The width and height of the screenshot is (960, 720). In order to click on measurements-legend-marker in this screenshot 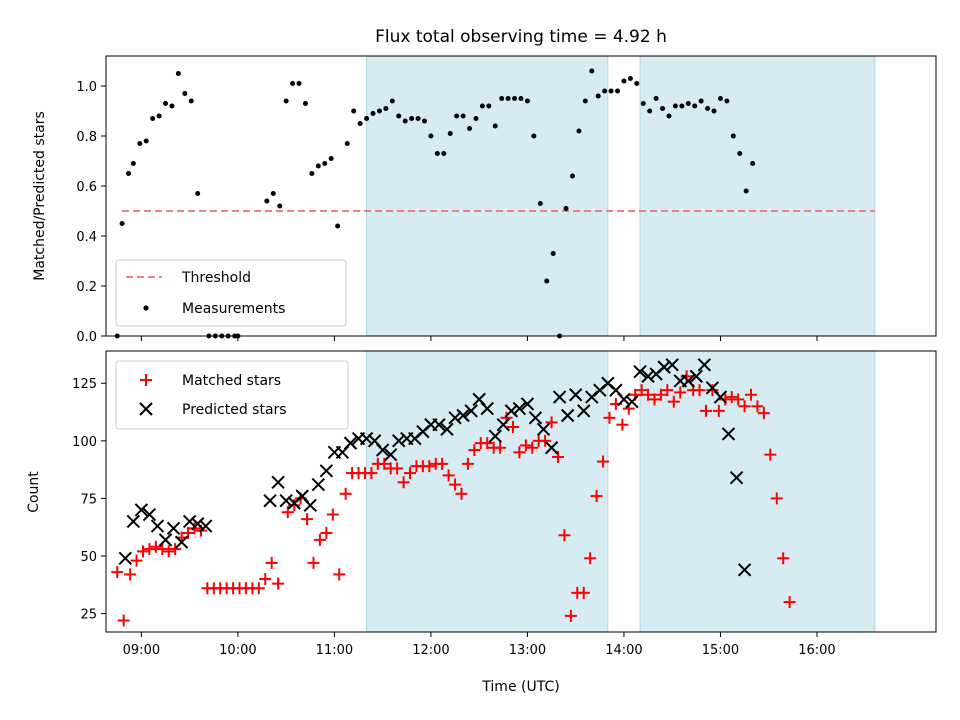, I will do `click(146, 308)`.